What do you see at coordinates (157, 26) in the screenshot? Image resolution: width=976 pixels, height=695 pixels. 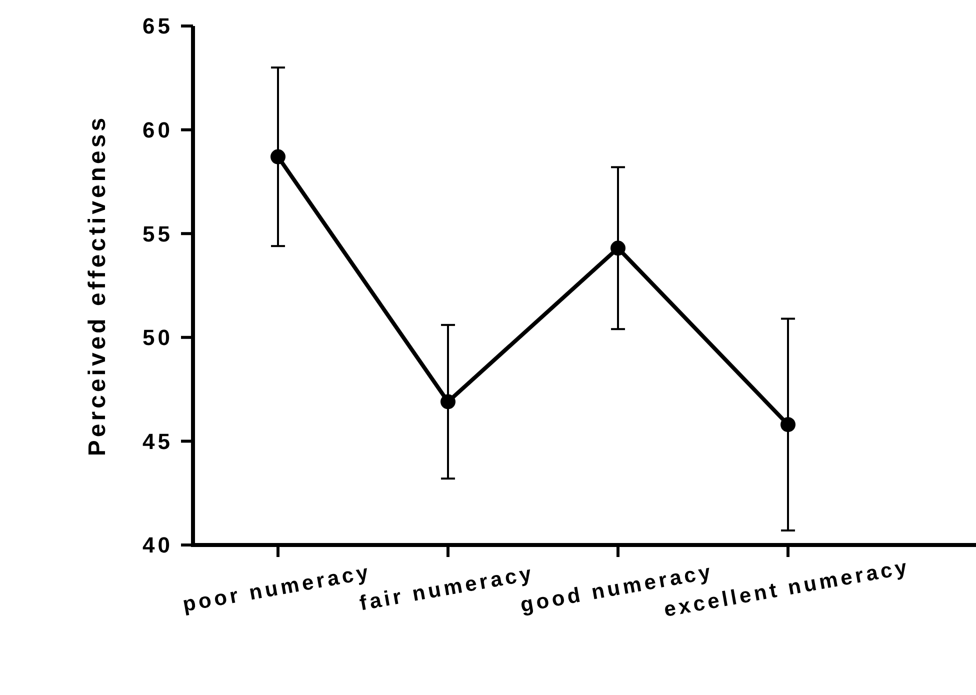 I see `y-tick-label: 65` at bounding box center [157, 26].